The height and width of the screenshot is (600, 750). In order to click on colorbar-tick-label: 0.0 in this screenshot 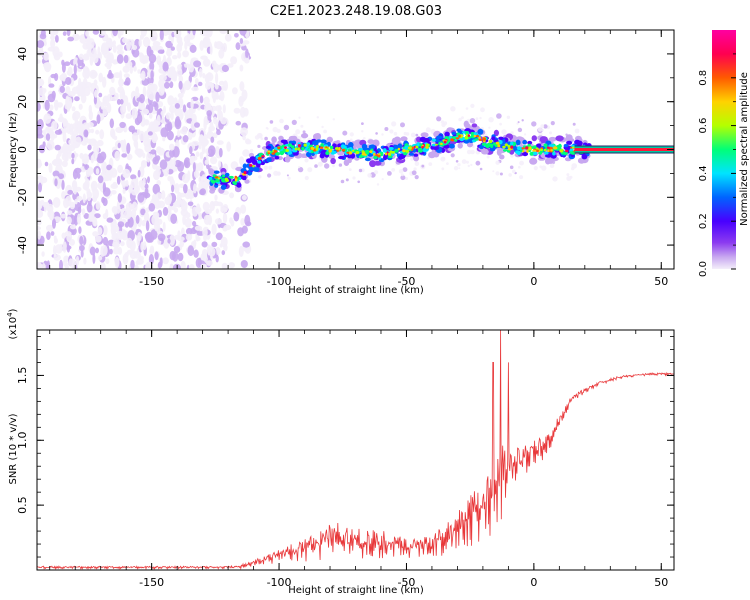, I will do `click(703, 269)`.